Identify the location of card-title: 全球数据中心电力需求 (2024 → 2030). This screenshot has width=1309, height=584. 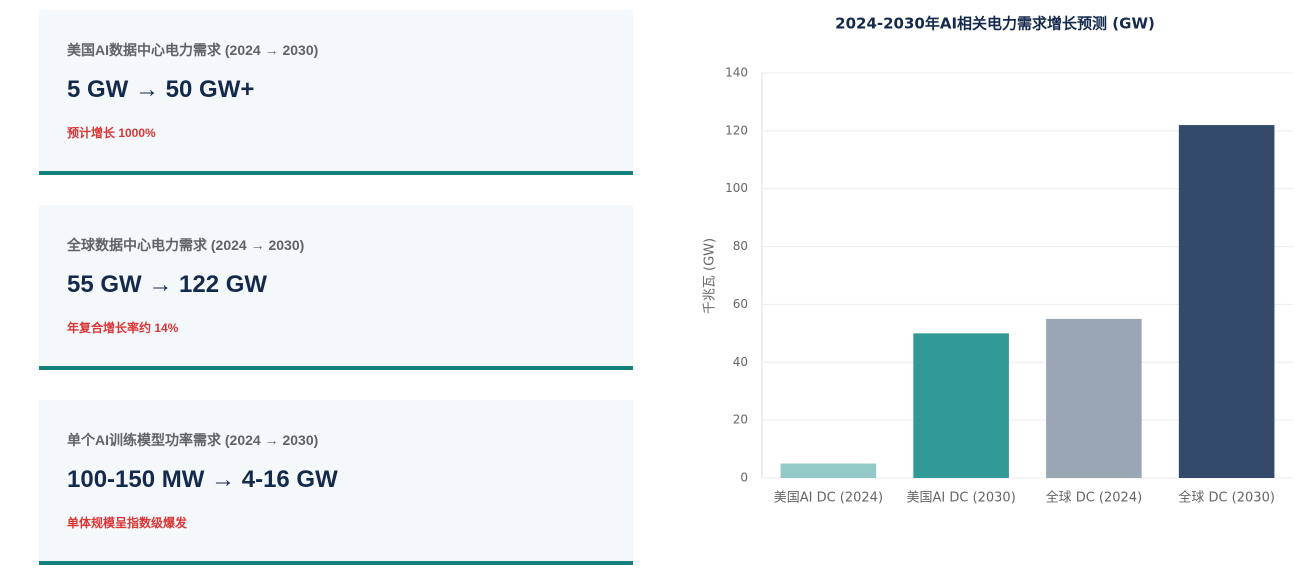
(186, 245).